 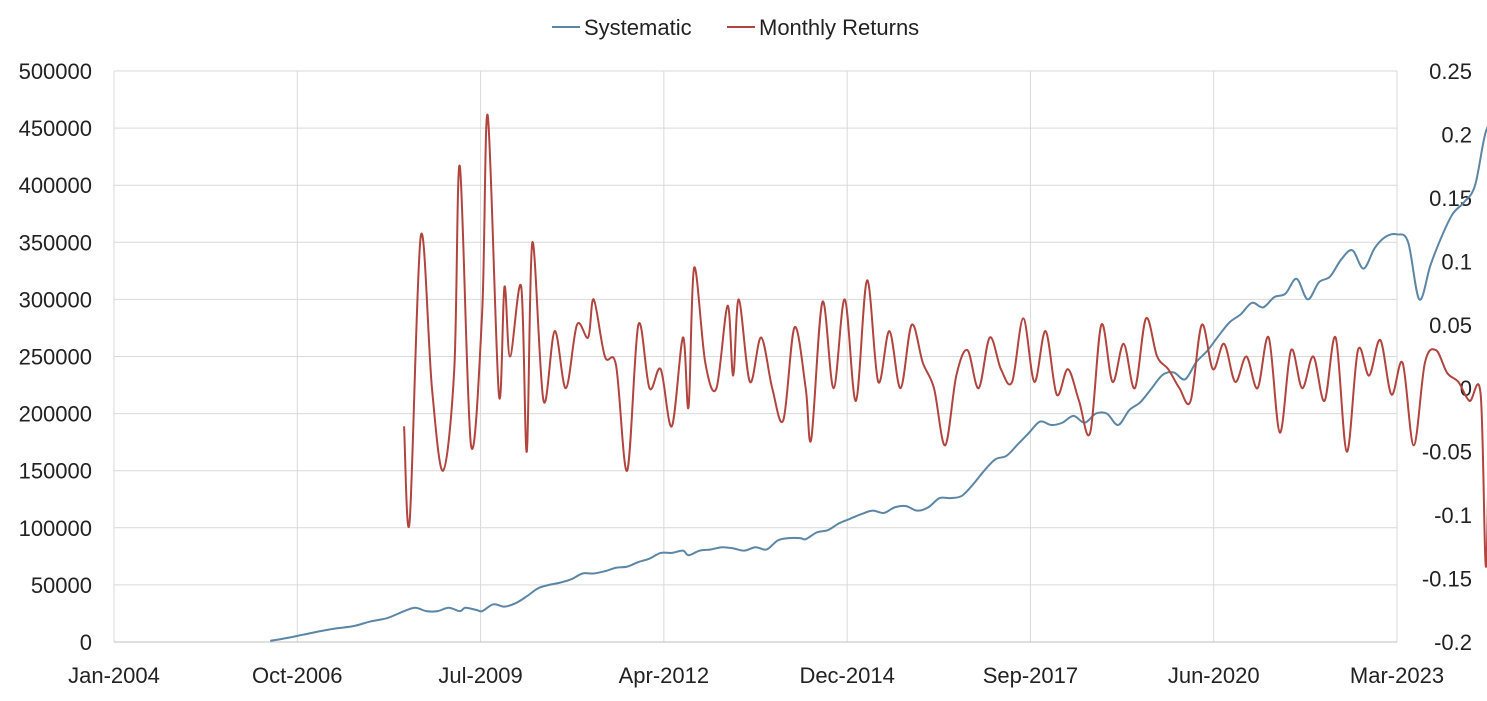 I want to click on legend-label-monthly-returns: Monthly Returns, so click(x=839, y=27).